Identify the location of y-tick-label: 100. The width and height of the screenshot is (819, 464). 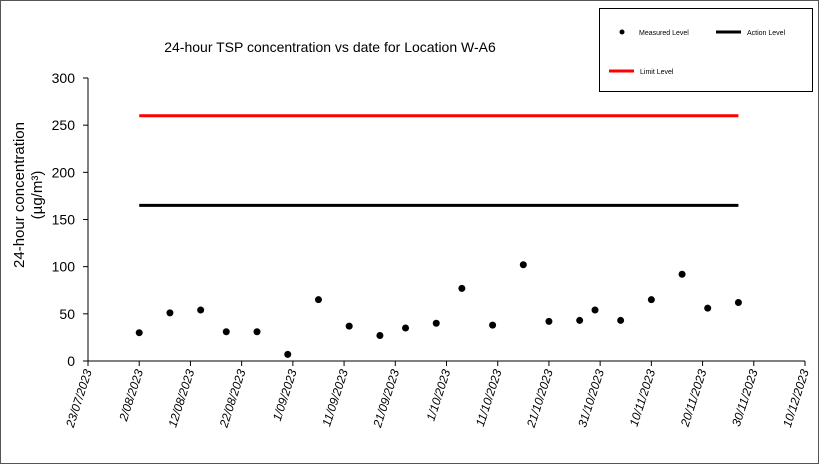
(64, 267).